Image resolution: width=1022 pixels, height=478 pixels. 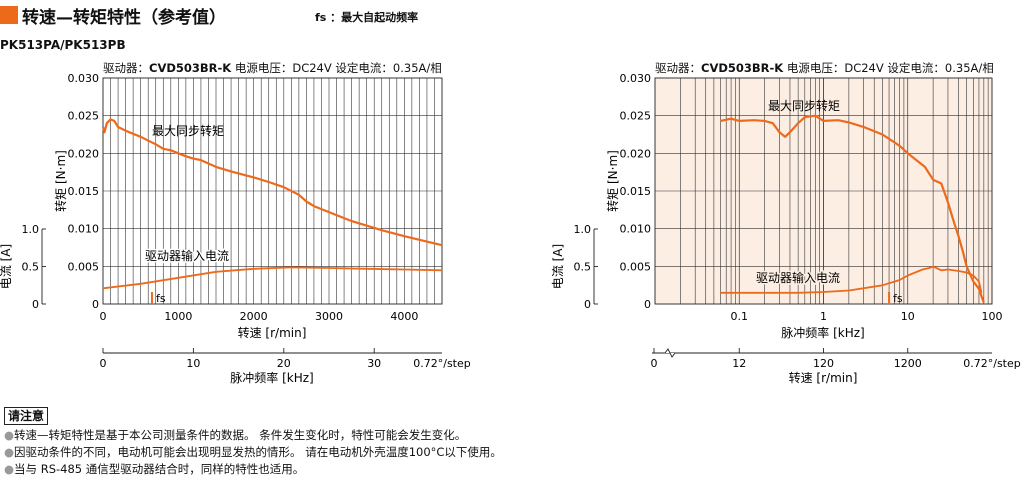 What do you see at coordinates (823, 377) in the screenshot?
I see `secondary-axis-label: 转速 [r/min]` at bounding box center [823, 377].